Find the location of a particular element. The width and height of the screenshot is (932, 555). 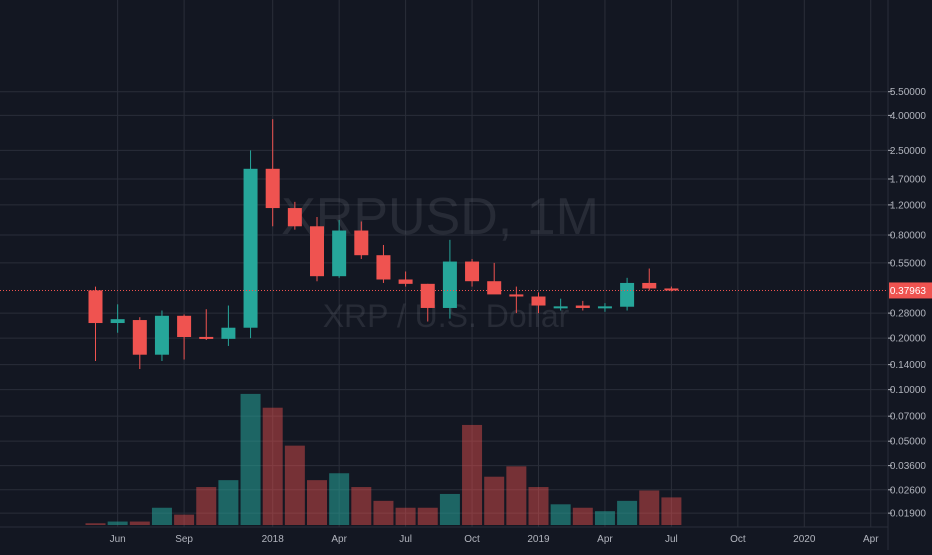

price-axis-label: 2.50000 is located at coordinates (908, 151).